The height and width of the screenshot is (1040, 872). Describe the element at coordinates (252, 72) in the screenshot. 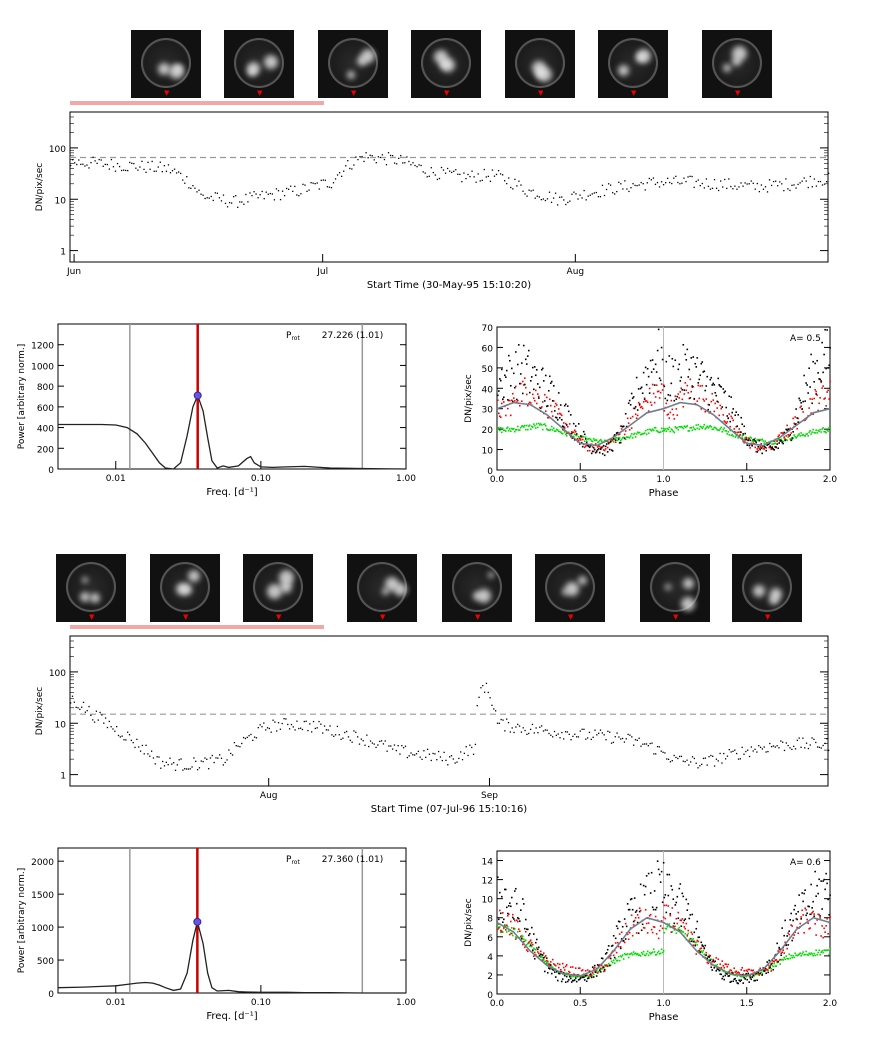

I see `active-region` at that location.